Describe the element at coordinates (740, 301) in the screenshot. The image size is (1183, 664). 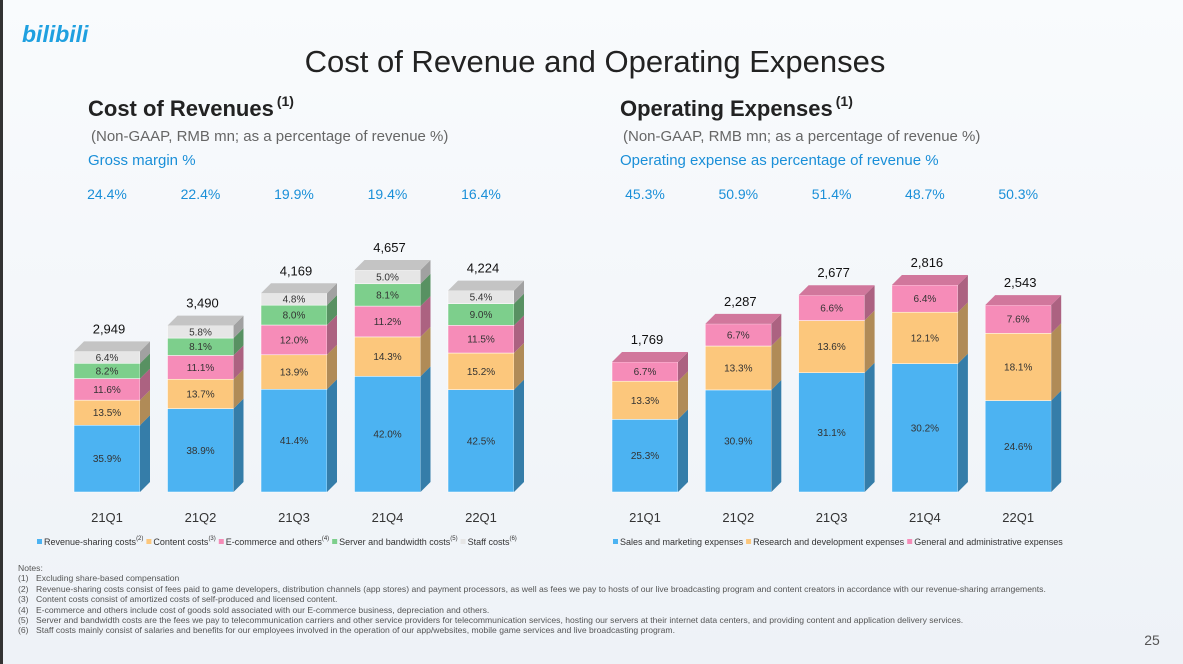
I see `total-label: 2,287` at that location.